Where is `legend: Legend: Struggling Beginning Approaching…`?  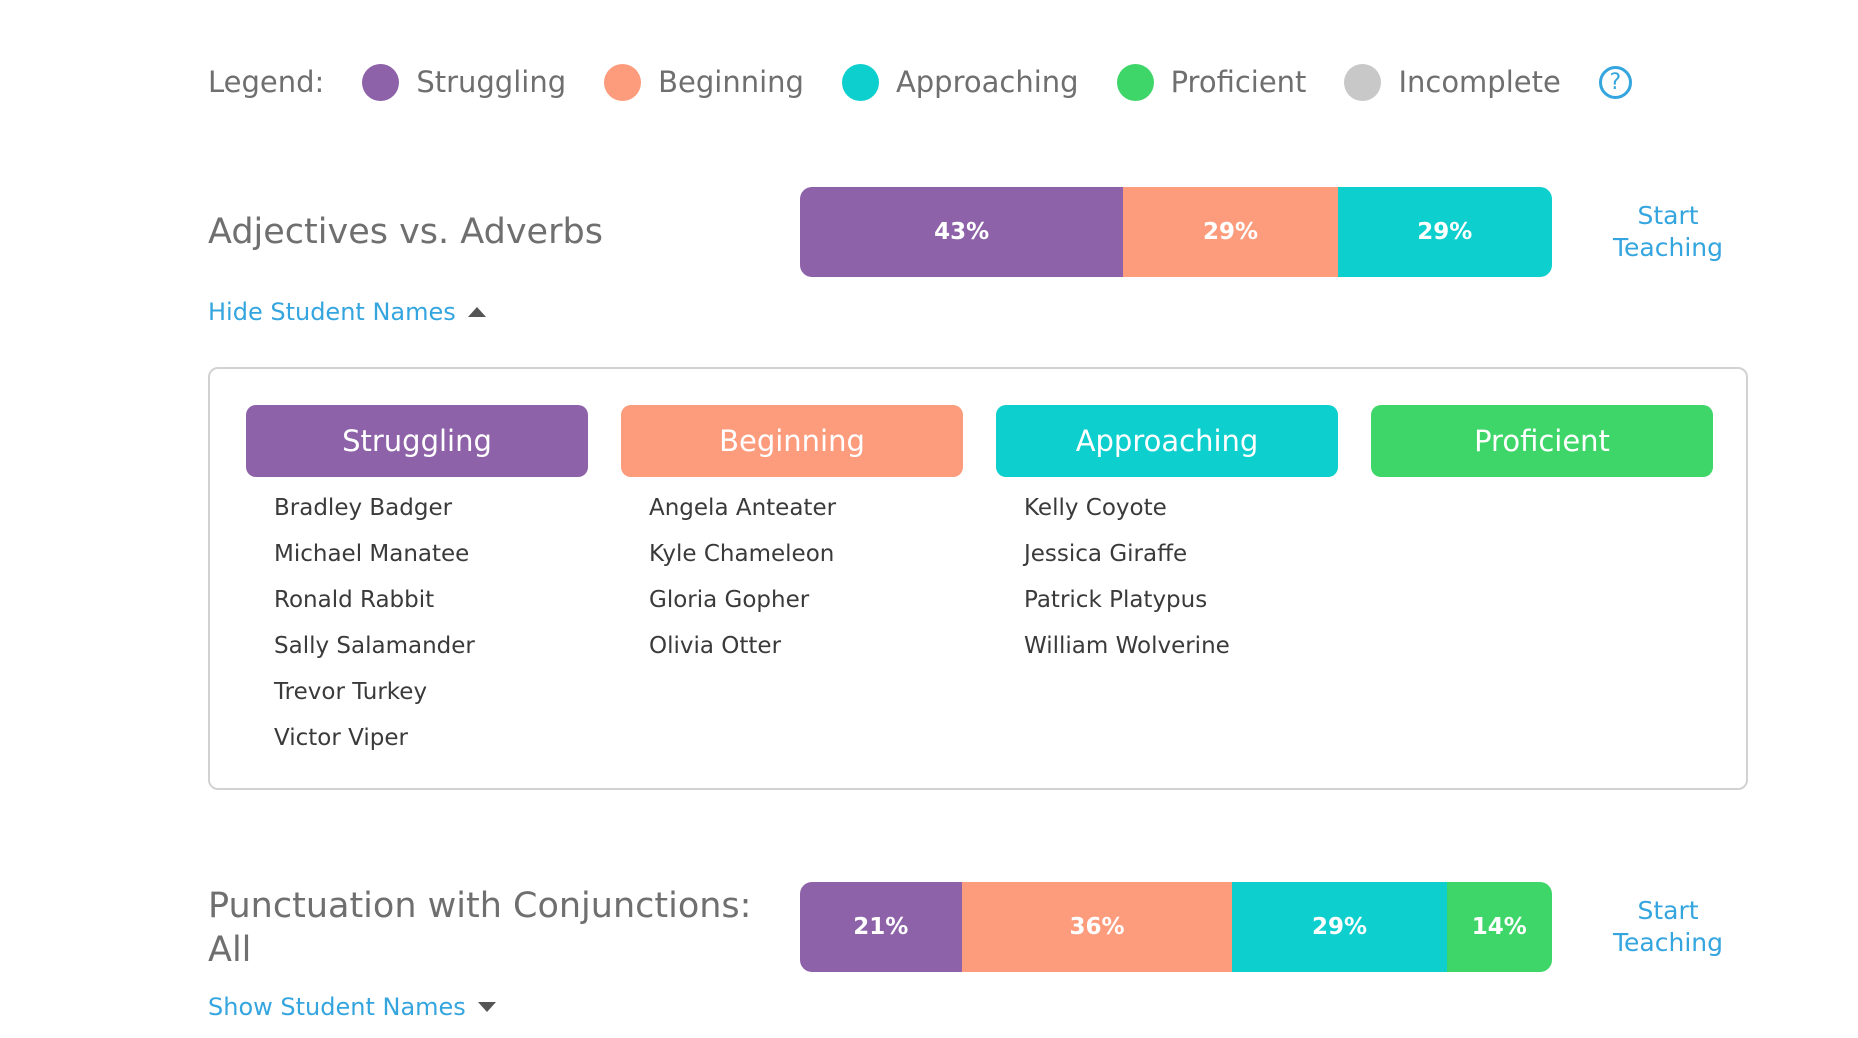
legend: Legend: Struggling Beginning Approaching… is located at coordinates (920, 82).